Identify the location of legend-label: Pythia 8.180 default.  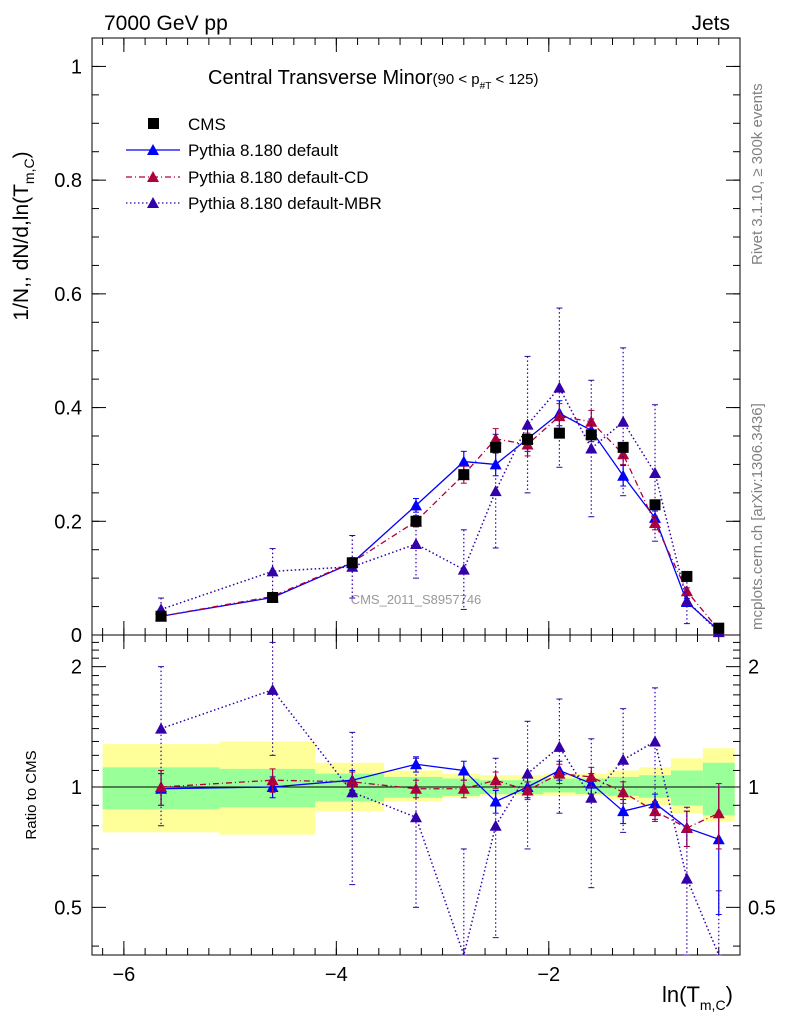
(263, 150).